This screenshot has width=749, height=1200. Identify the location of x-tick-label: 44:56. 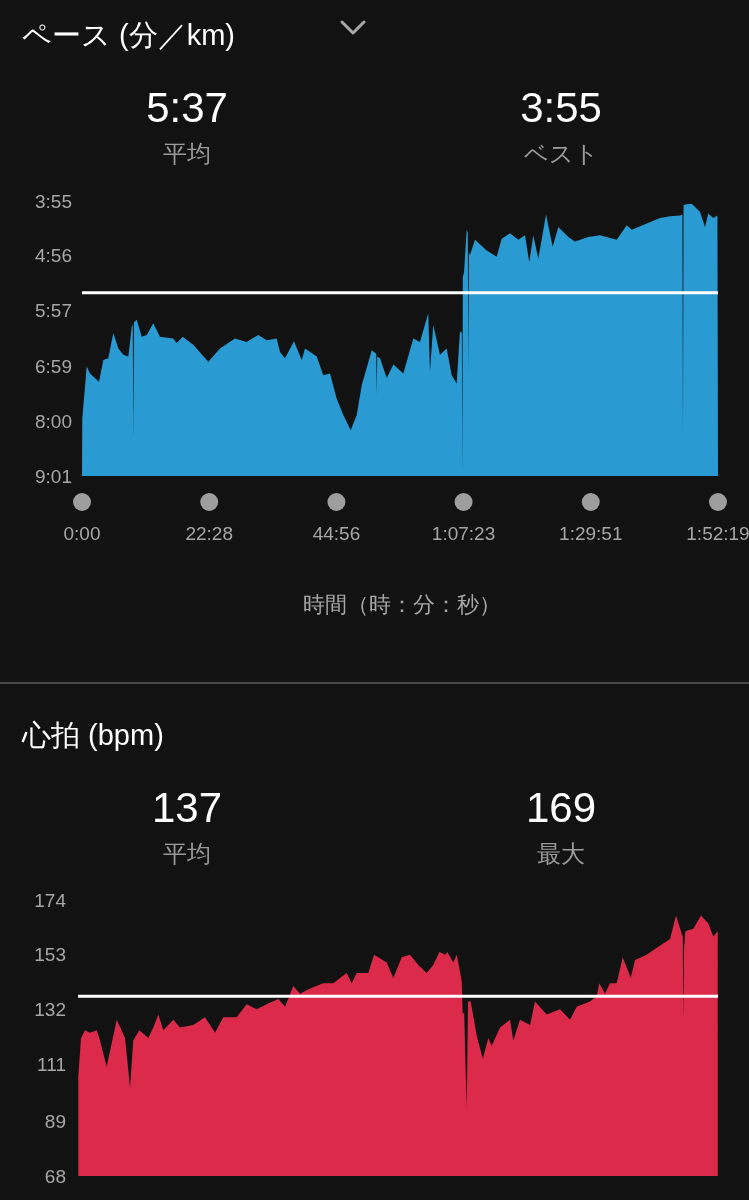
(336, 533).